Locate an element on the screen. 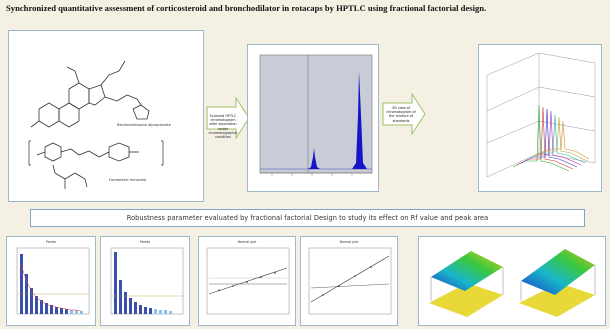  response-surfaces is located at coordinates (512, 283).